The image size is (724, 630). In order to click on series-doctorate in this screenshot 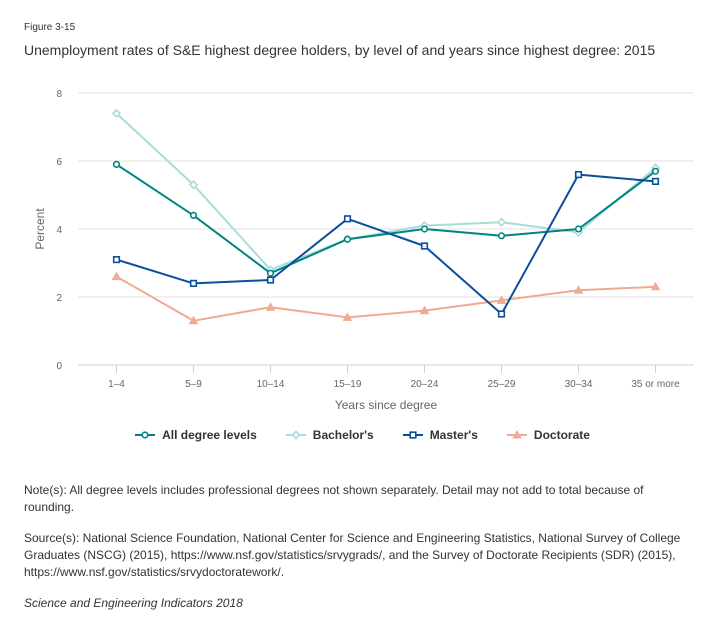, I will do `click(386, 298)`.